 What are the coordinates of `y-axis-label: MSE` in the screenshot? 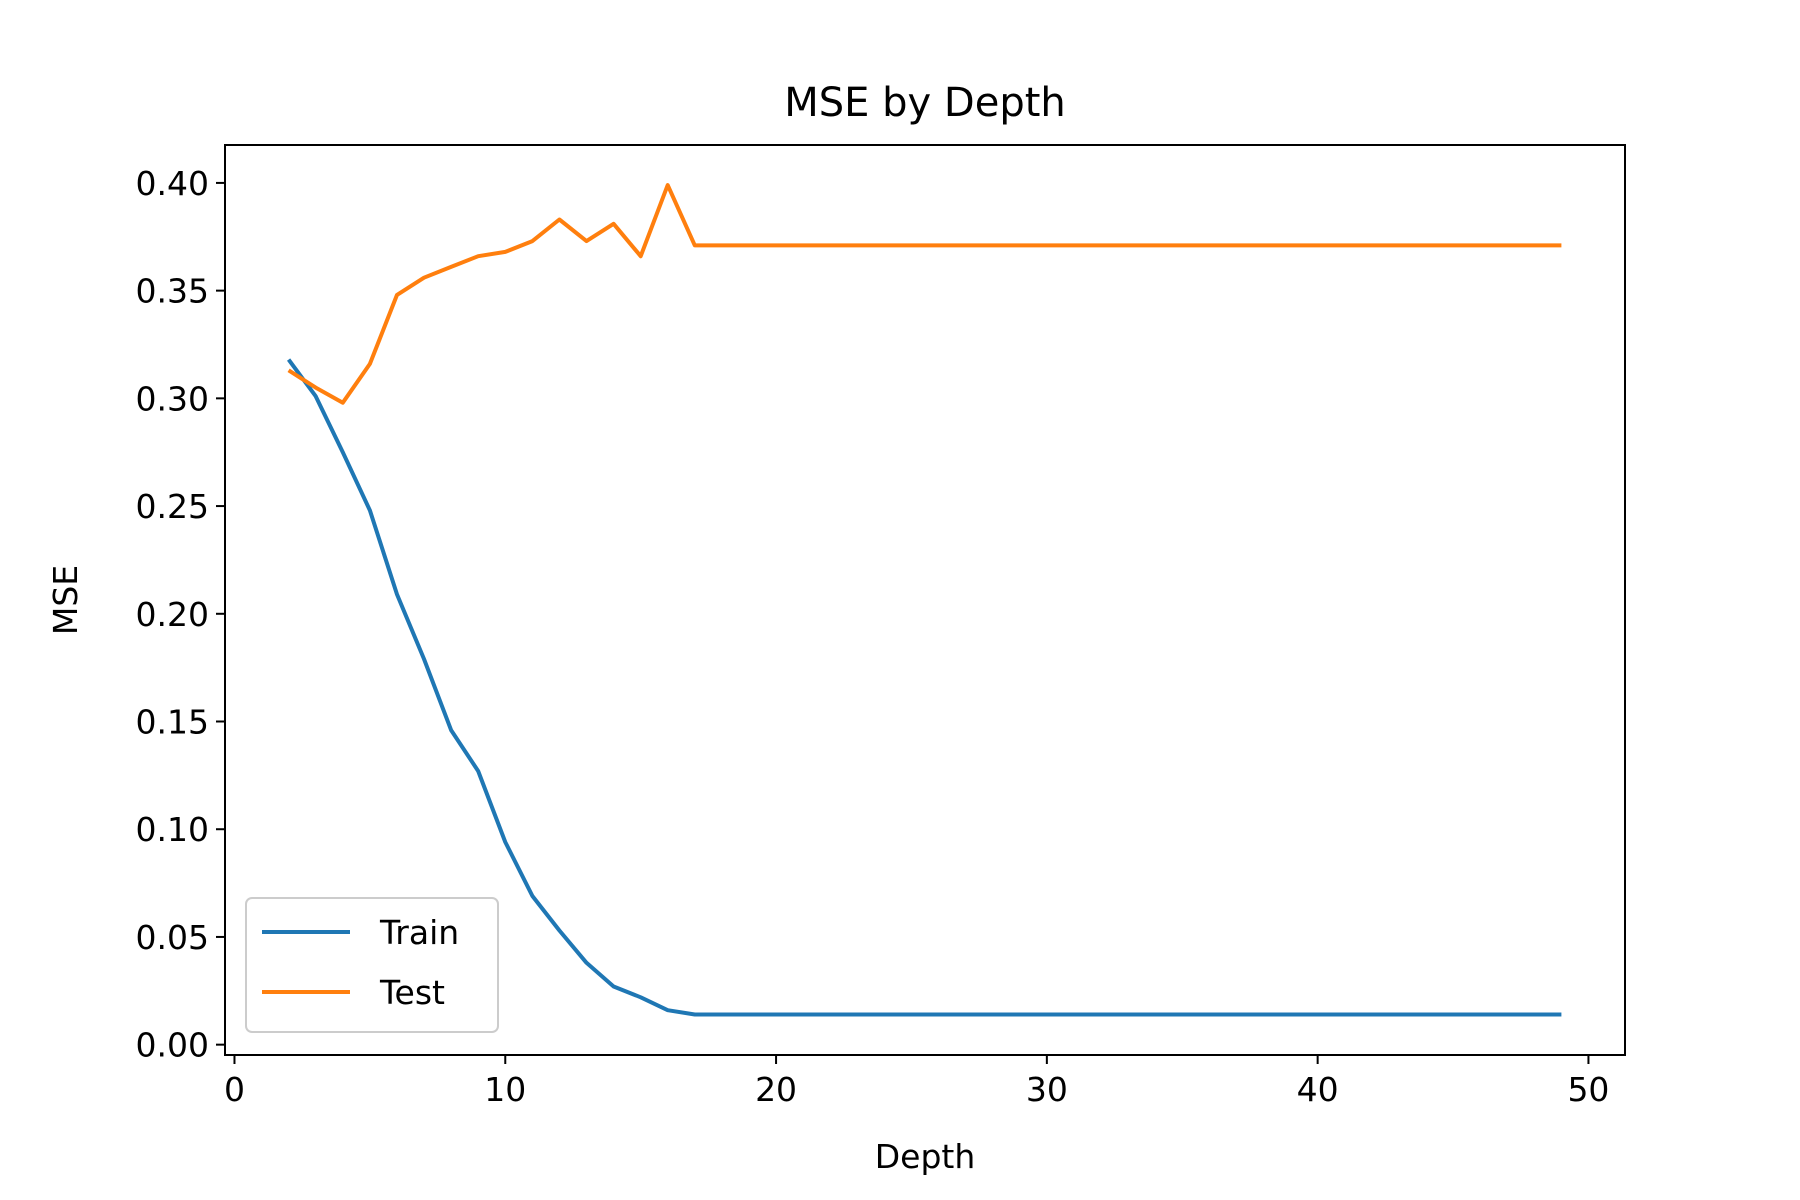 It's located at (65, 600).